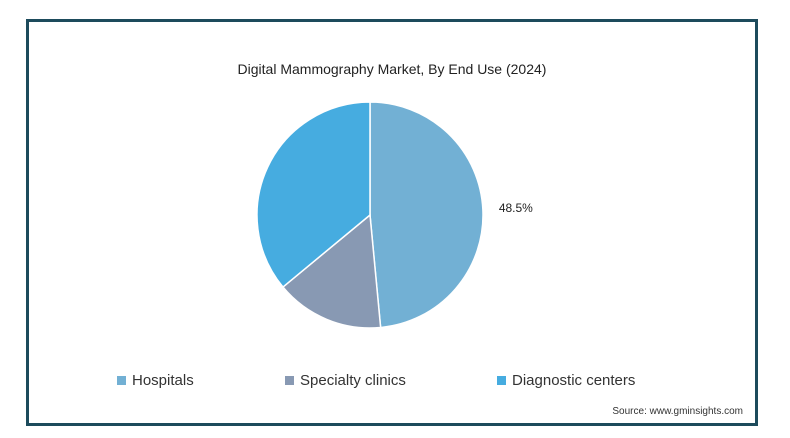 Image resolution: width=790 pixels, height=438 pixels. What do you see at coordinates (121, 380) in the screenshot?
I see `legend-swatch-hospitals` at bounding box center [121, 380].